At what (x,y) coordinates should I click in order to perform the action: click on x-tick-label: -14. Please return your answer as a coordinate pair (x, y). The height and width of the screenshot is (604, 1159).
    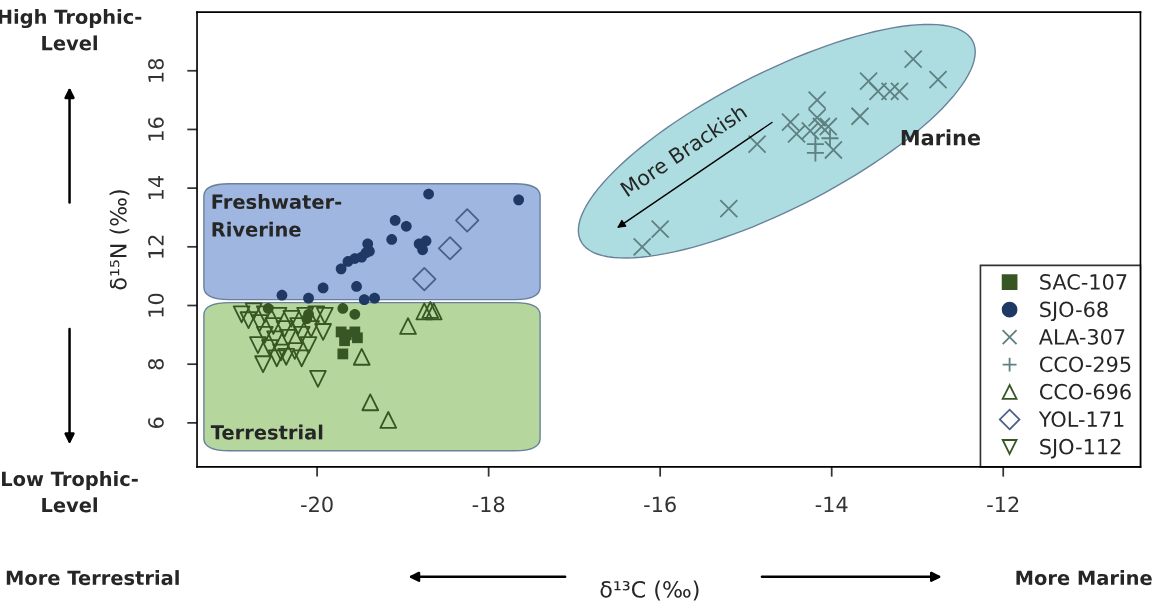
    Looking at the image, I should click on (831, 504).